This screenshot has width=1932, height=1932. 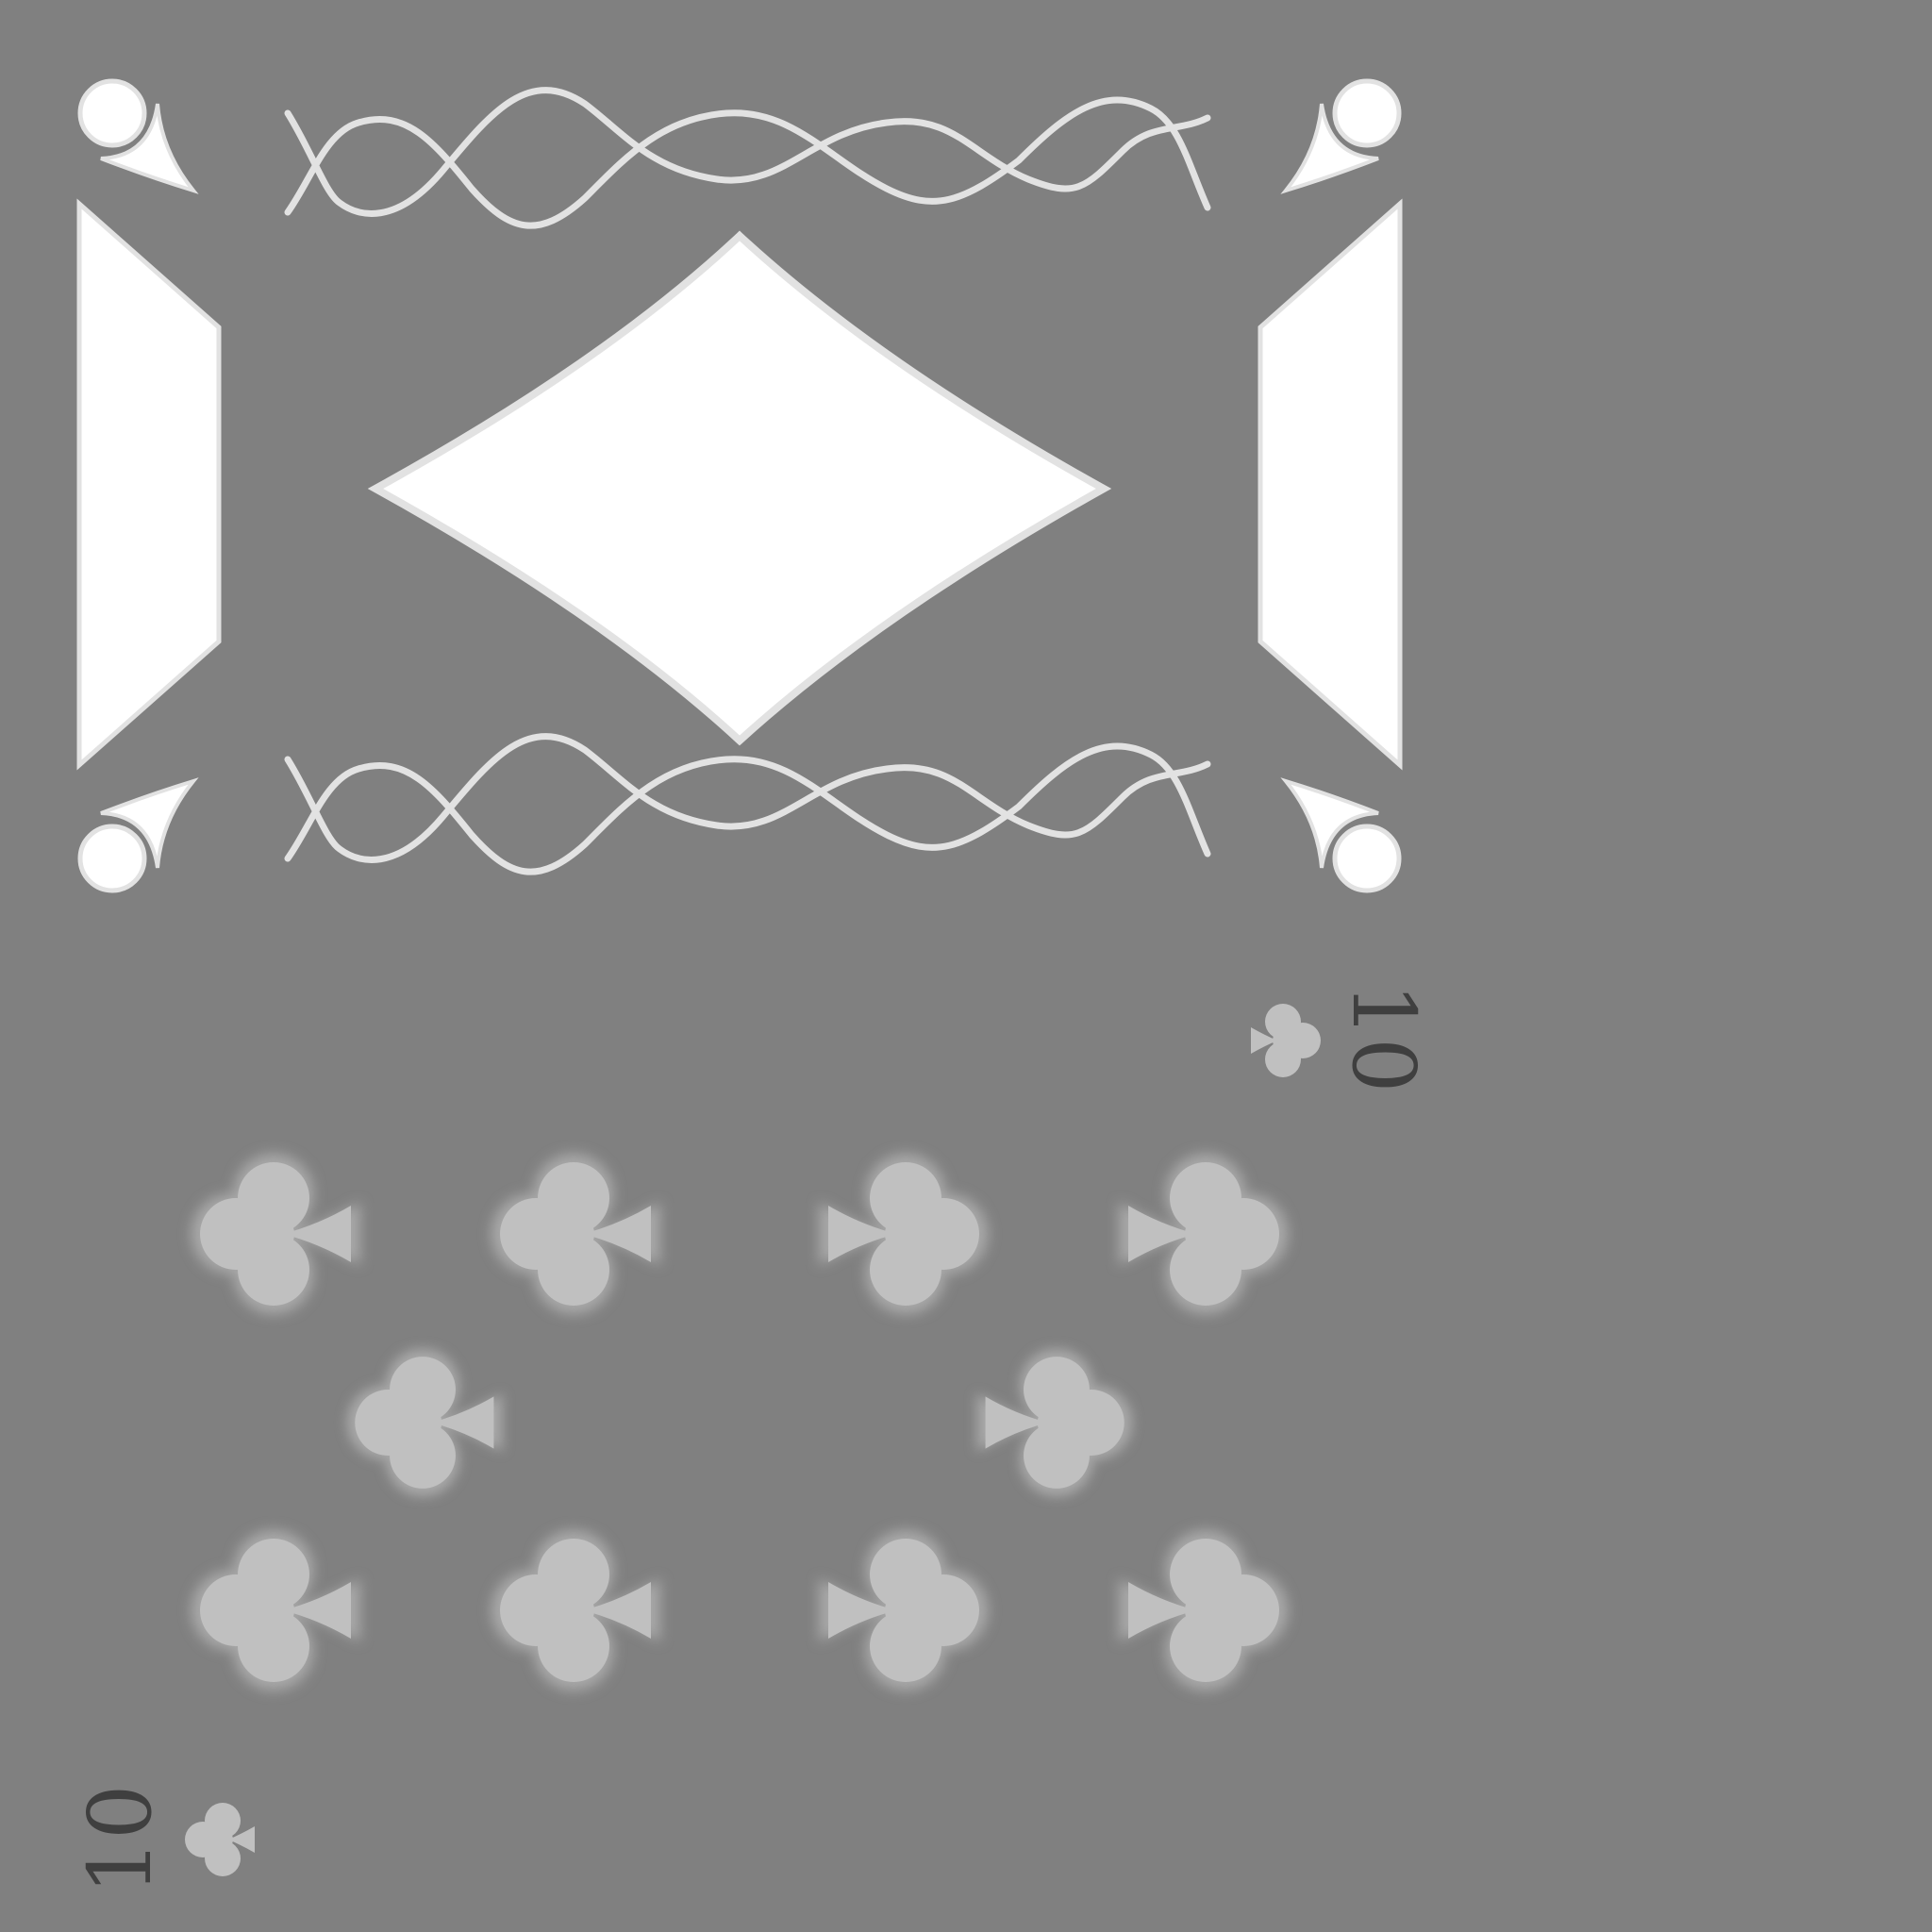 What do you see at coordinates (740, 488) in the screenshot?
I see `diamond-icon` at bounding box center [740, 488].